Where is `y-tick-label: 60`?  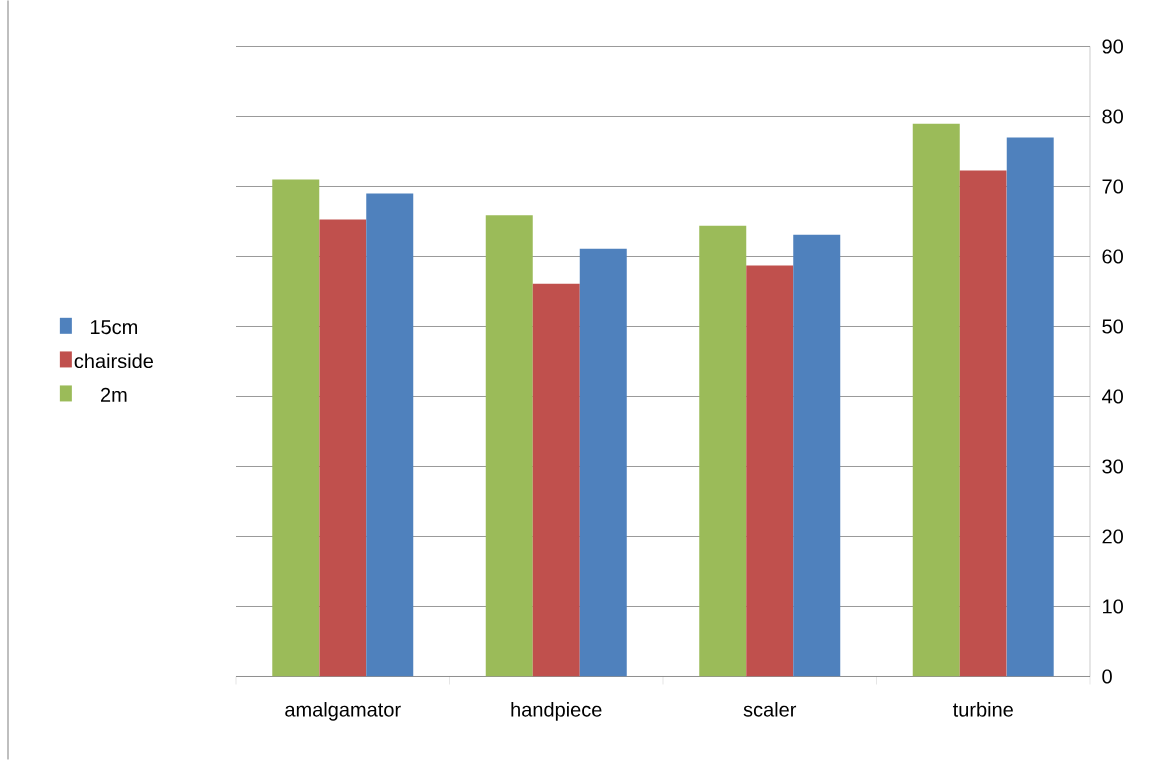 y-tick-label: 60 is located at coordinates (1112, 256).